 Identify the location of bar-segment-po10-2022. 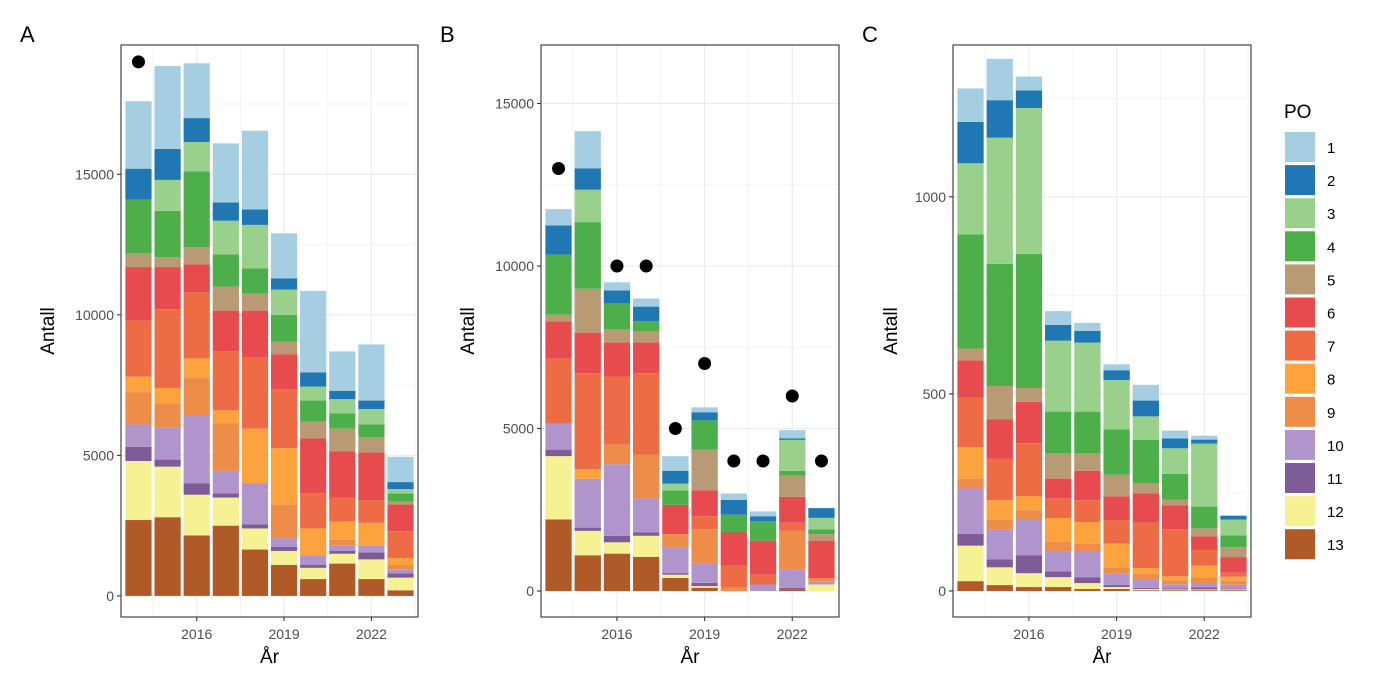
(371, 549).